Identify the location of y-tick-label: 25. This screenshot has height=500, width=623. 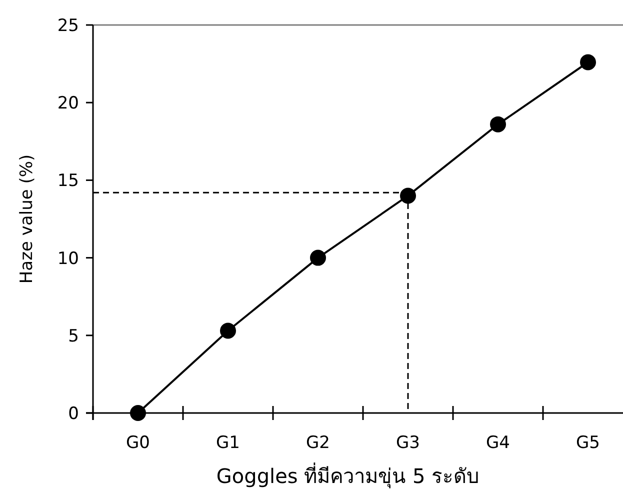
(68, 26).